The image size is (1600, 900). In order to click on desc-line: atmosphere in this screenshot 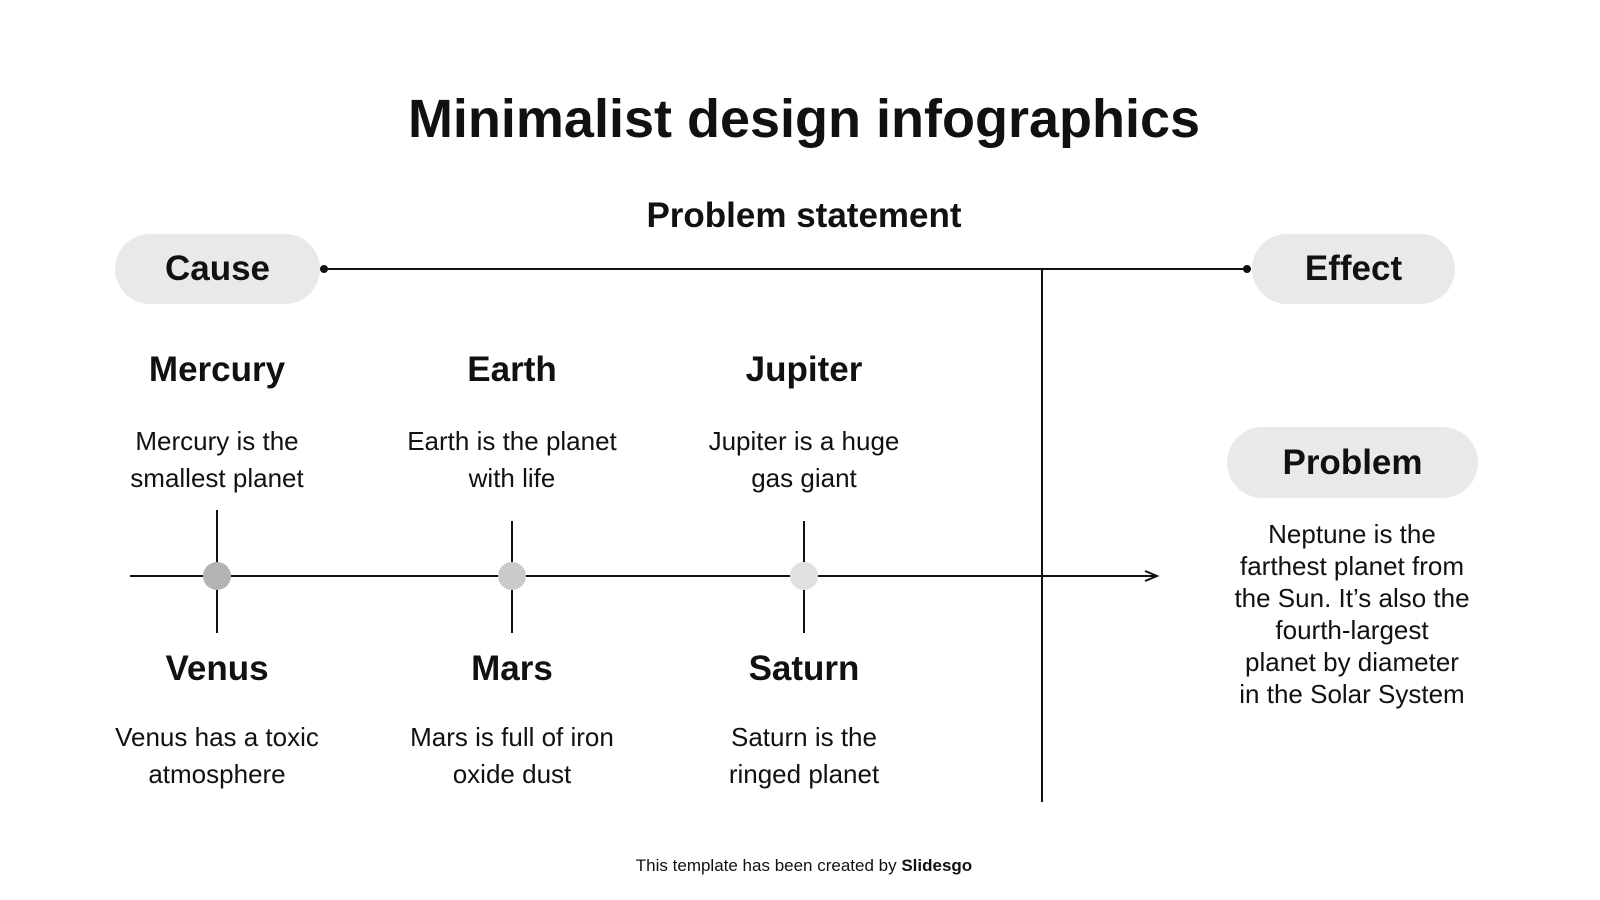, I will do `click(217, 774)`.